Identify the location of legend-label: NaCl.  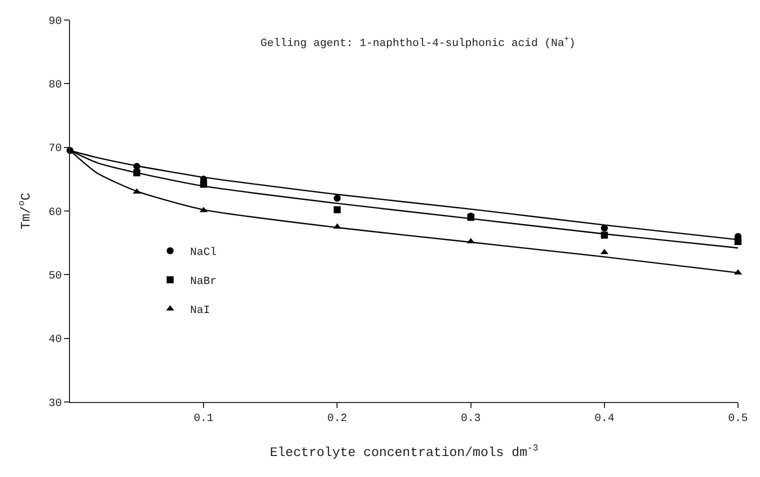
(203, 253).